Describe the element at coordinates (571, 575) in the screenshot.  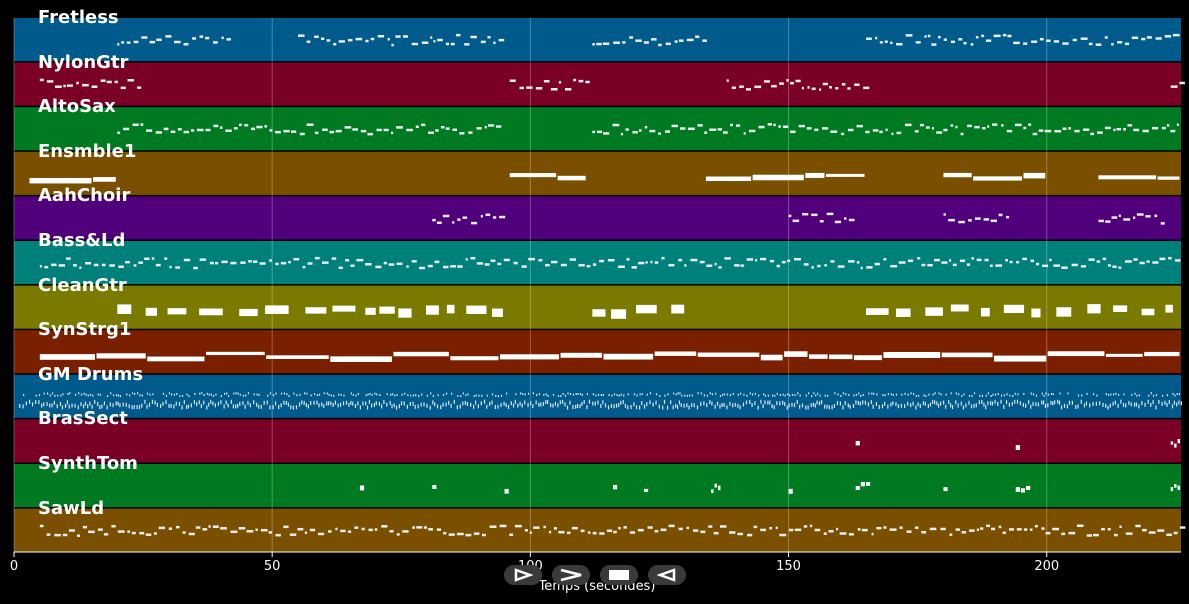
I see `forward-button` at that location.